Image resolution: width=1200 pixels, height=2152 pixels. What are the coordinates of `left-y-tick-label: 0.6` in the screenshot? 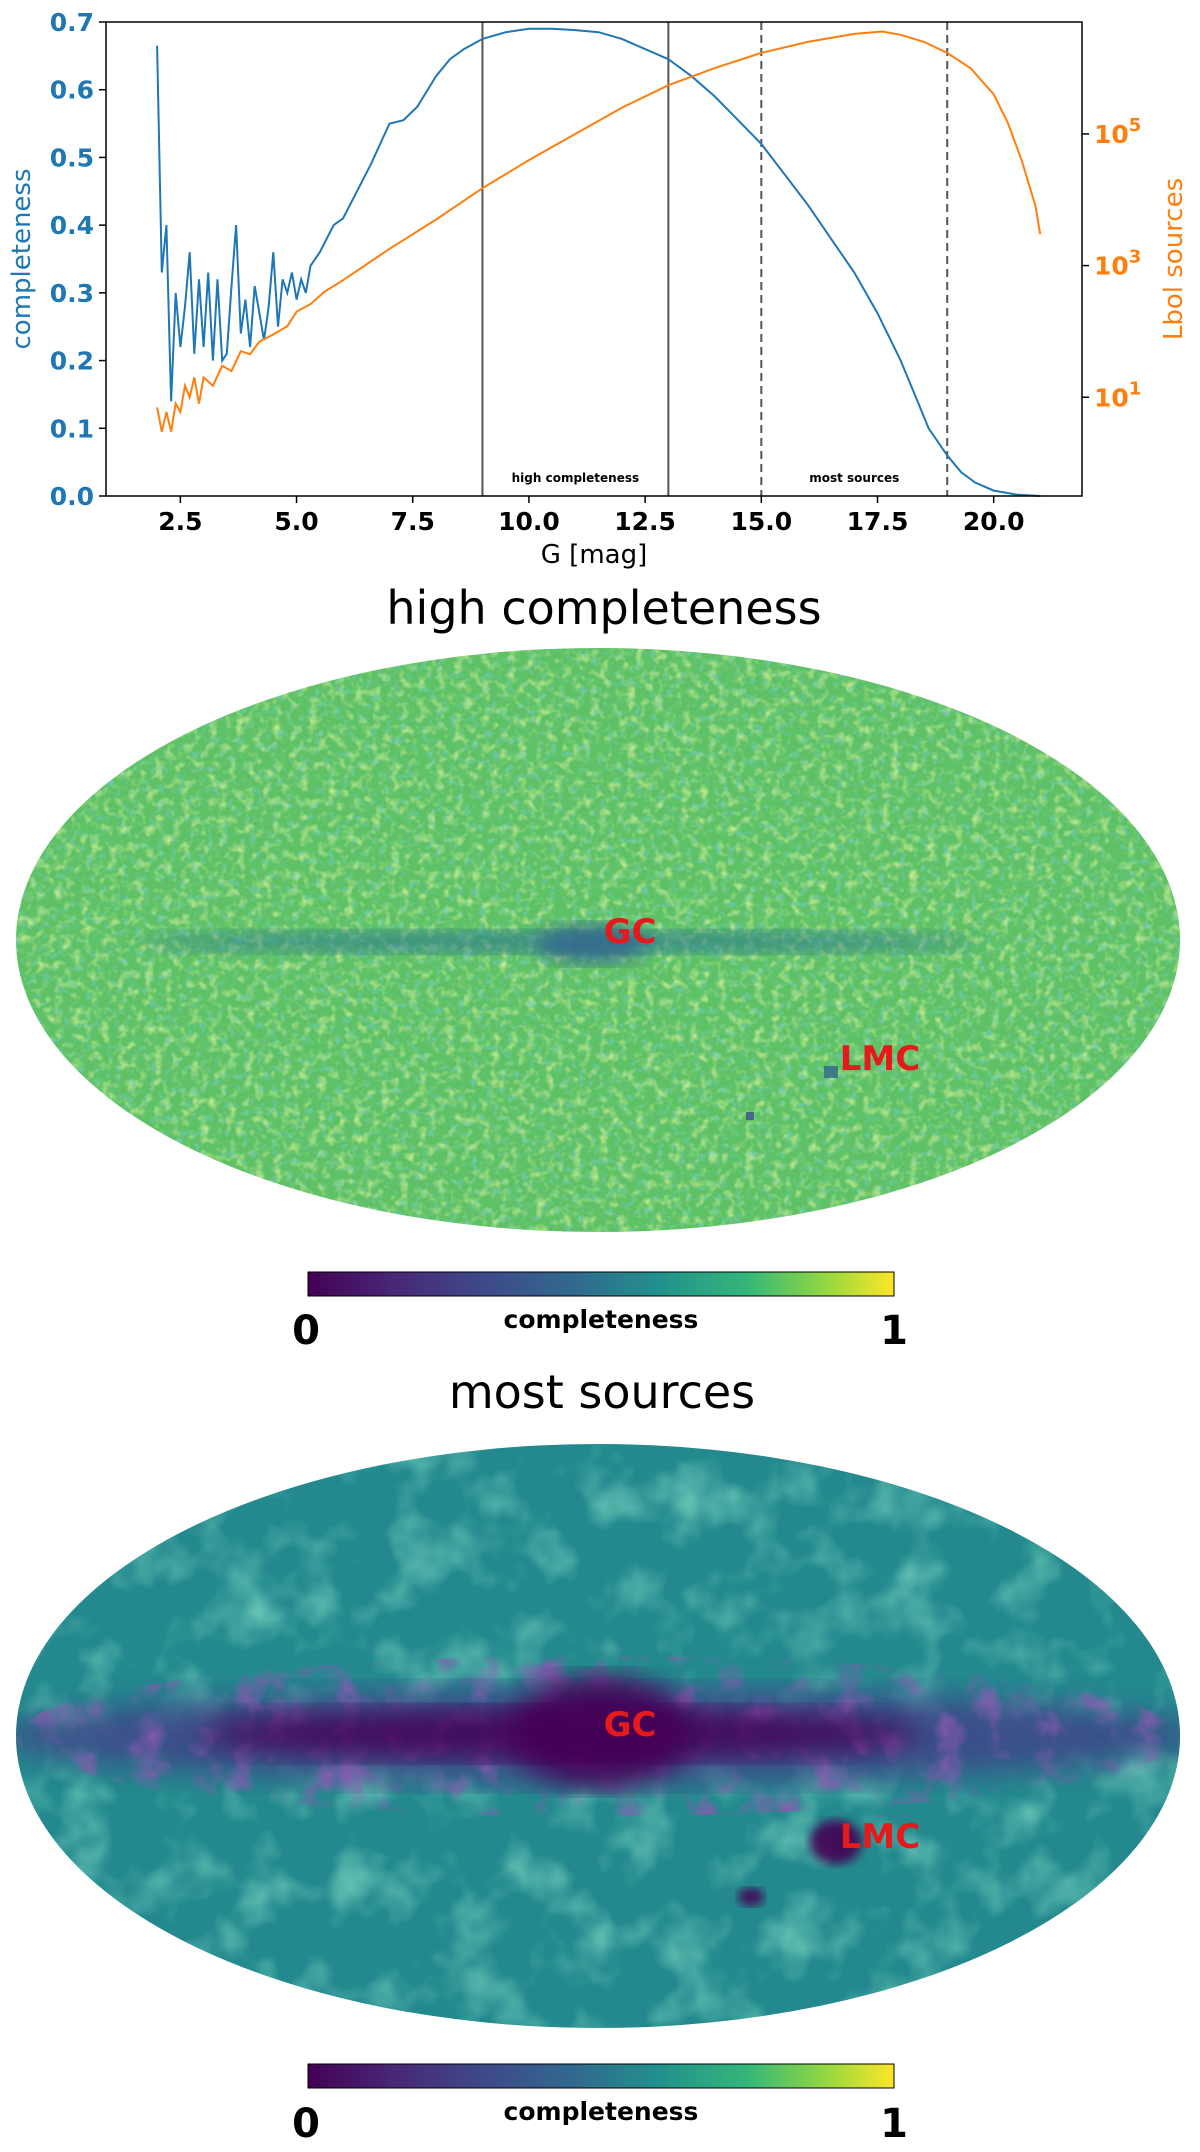 It's located at (72, 90).